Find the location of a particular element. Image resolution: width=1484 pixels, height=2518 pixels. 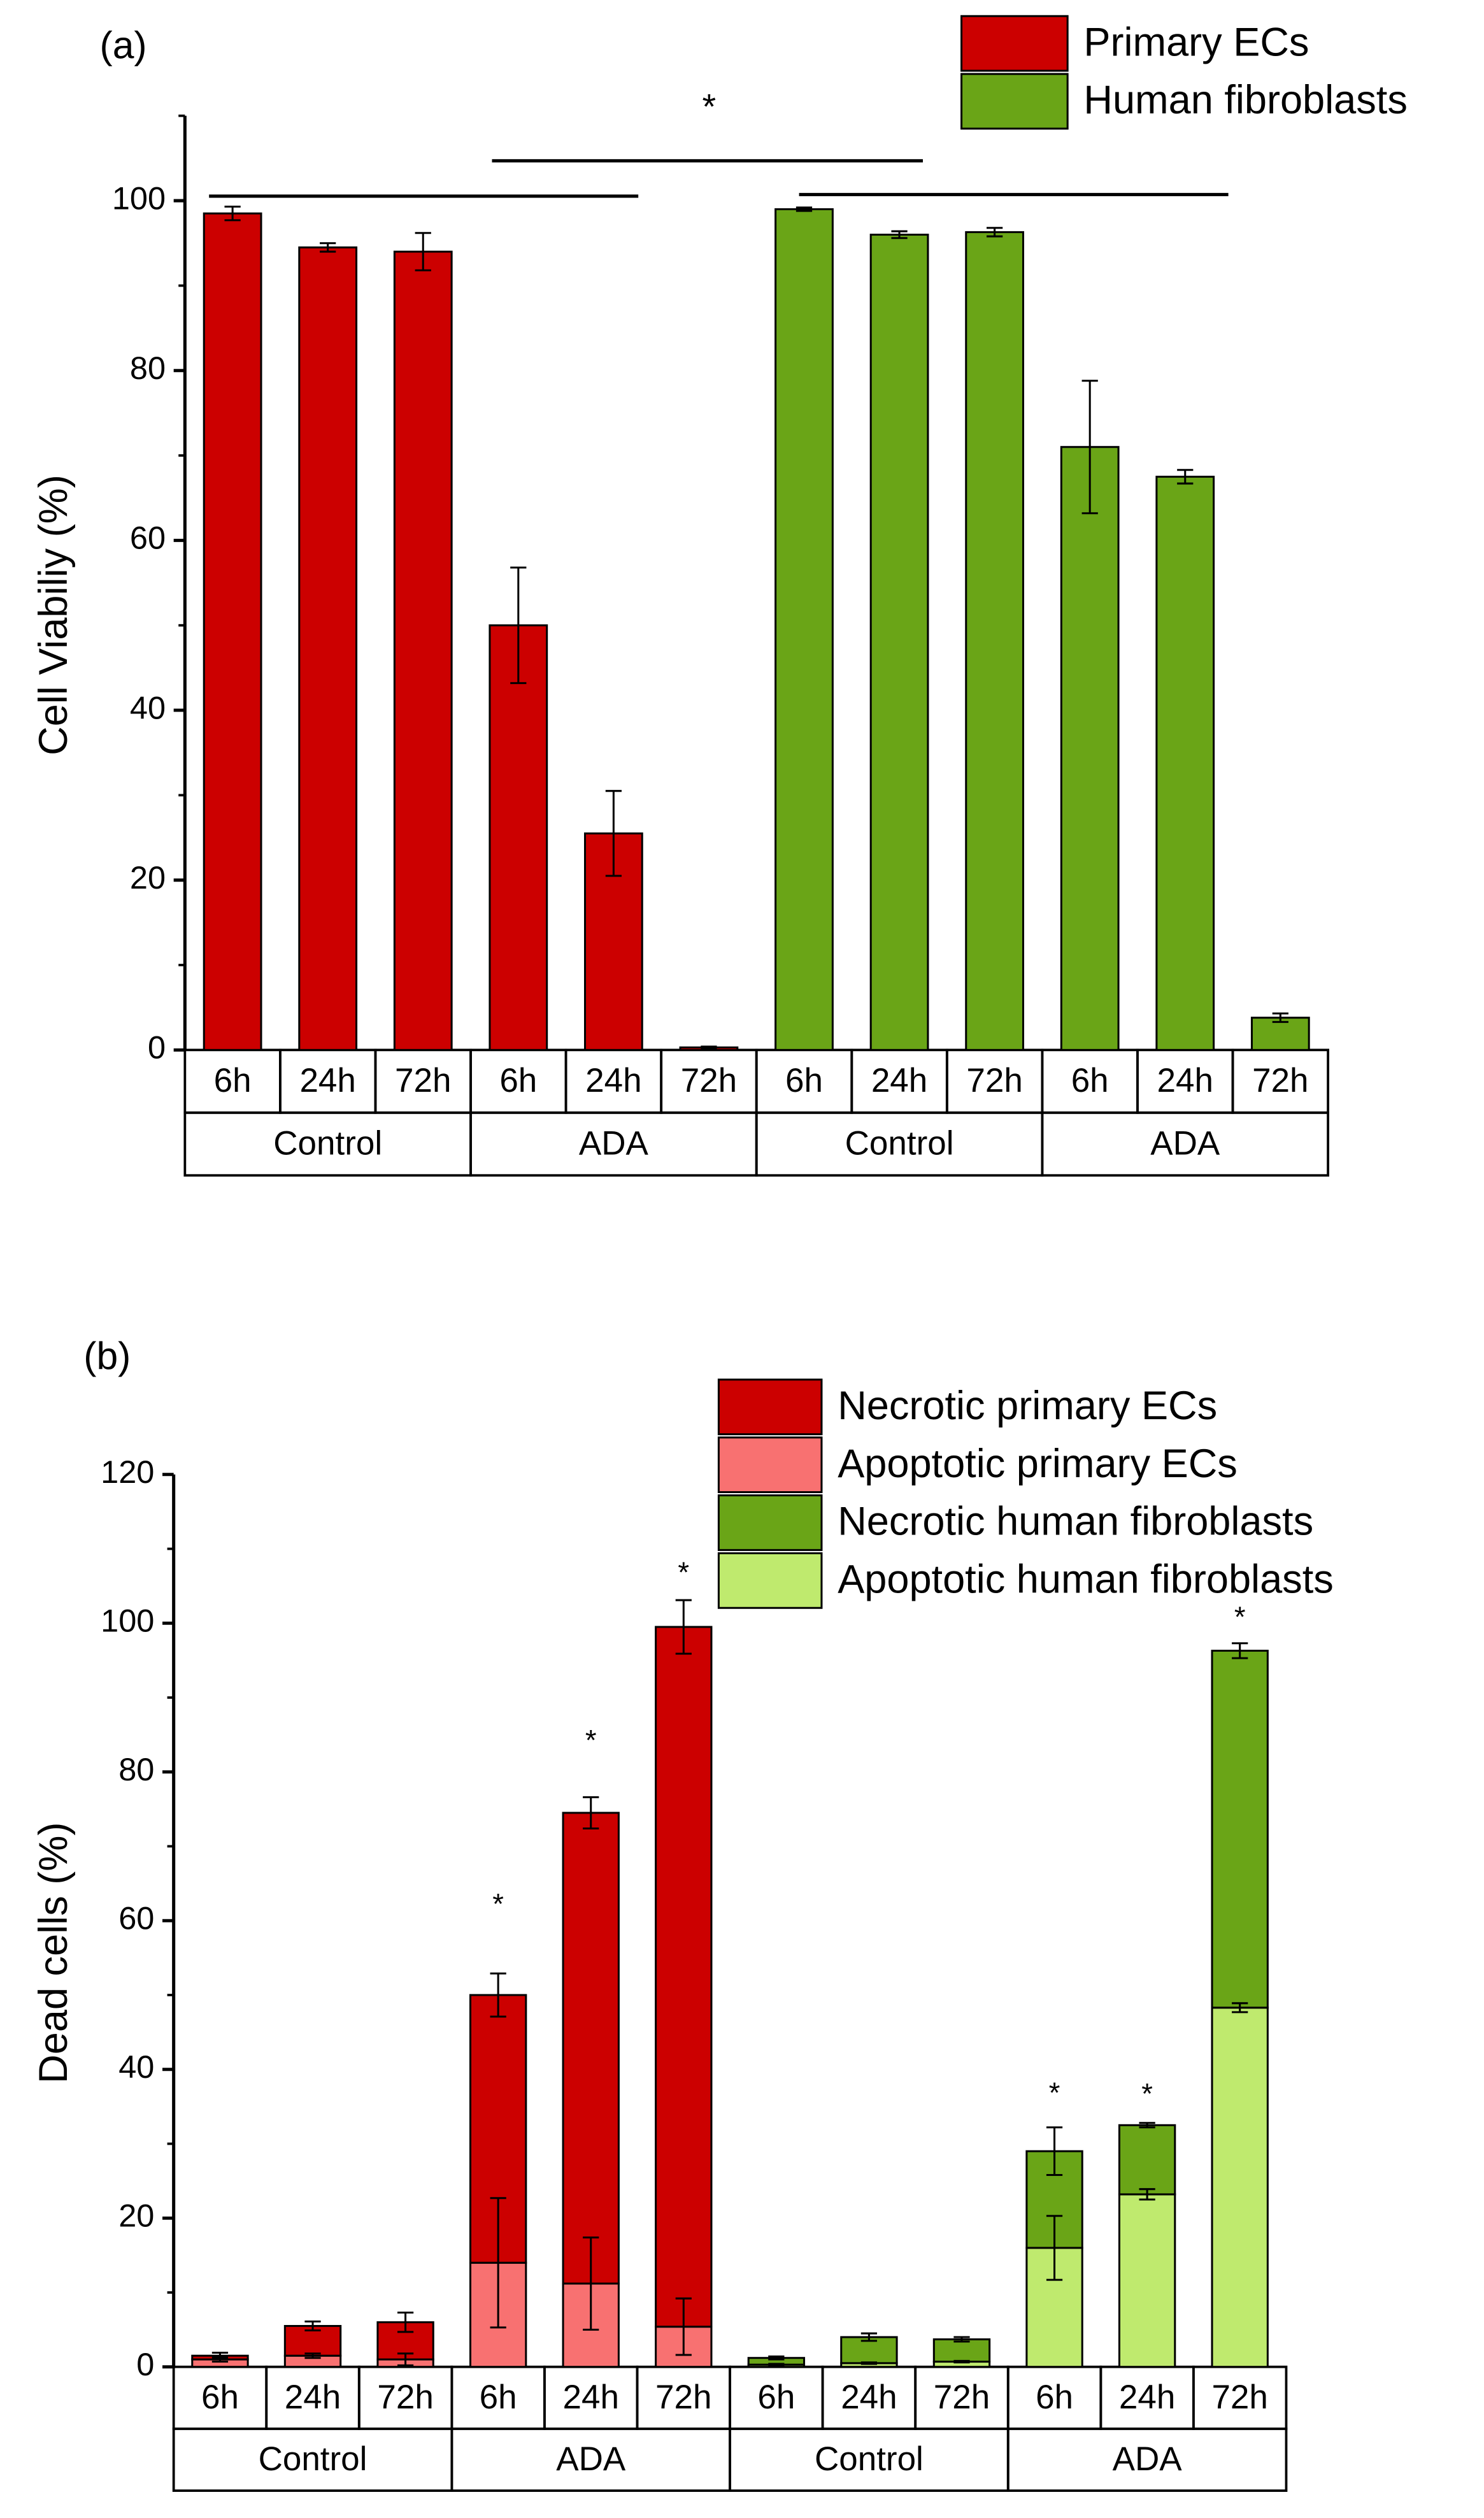

legend-label: Apoptotic human fibroblasts is located at coordinates (1086, 1579).